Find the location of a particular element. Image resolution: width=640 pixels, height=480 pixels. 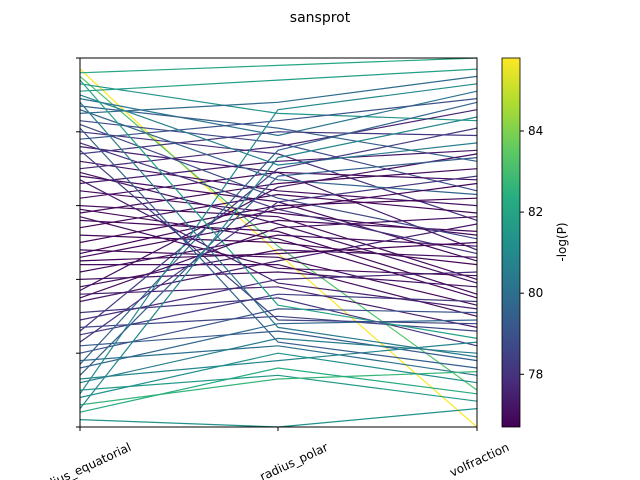

colorbar: 78 80 82 84 -log(P) is located at coordinates (535, 242).